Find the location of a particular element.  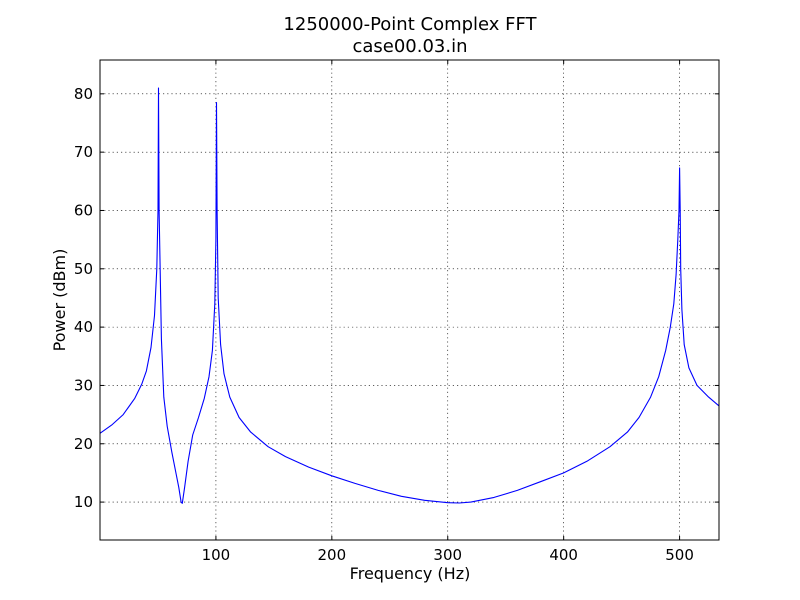

x-axis-label: Frequency (Hz) is located at coordinates (410, 573).